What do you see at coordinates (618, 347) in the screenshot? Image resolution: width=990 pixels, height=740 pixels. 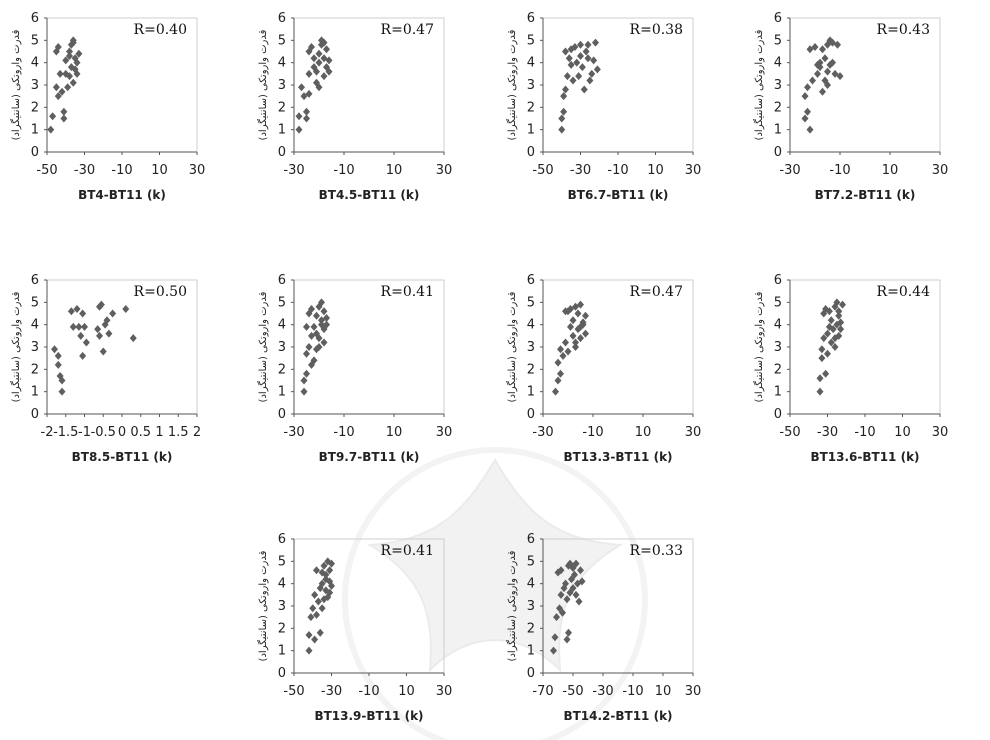 I see `plot-area` at bounding box center [618, 347].